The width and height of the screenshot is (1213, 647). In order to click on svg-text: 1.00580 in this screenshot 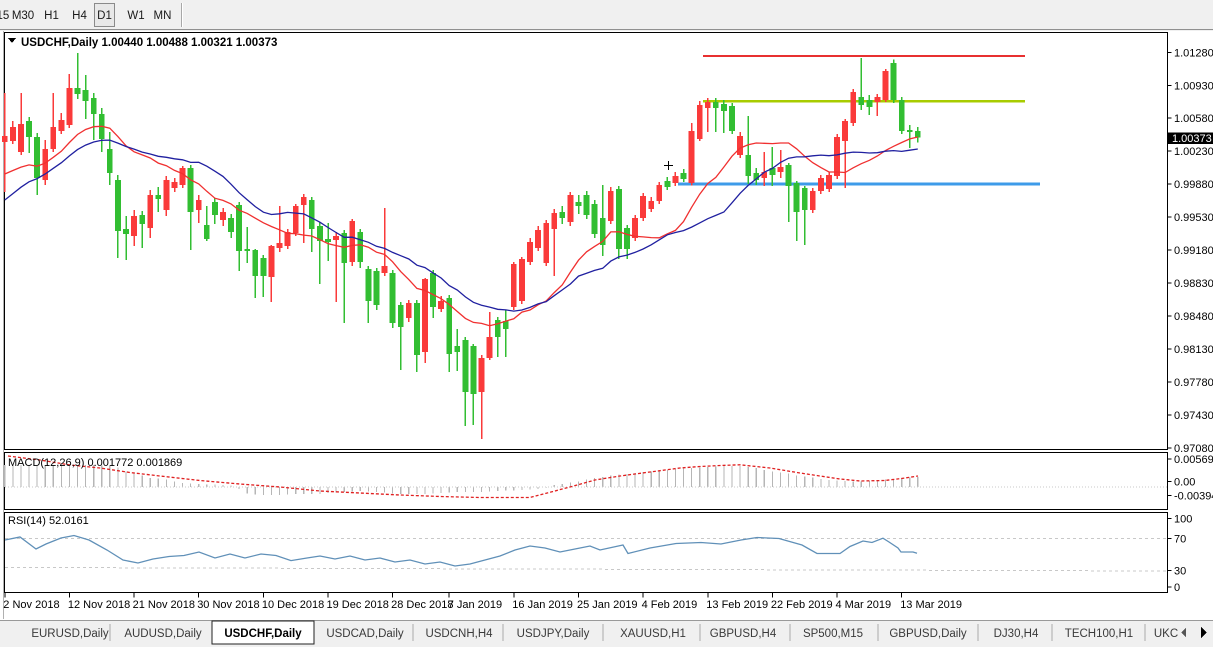, I will do `click(1193, 119)`.